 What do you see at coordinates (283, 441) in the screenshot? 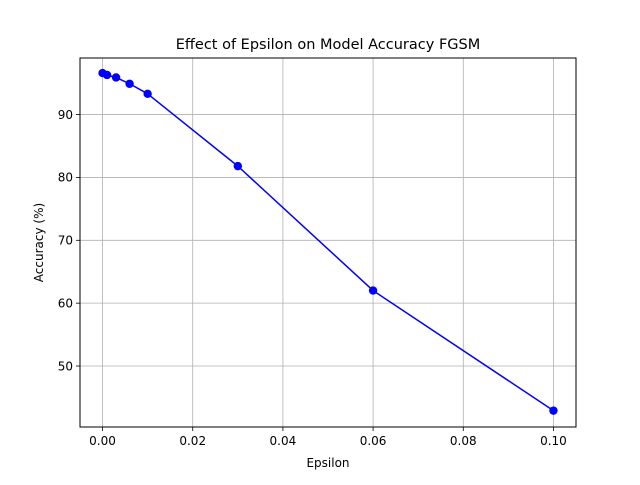
I see `x-tick-label: 0.04` at bounding box center [283, 441].